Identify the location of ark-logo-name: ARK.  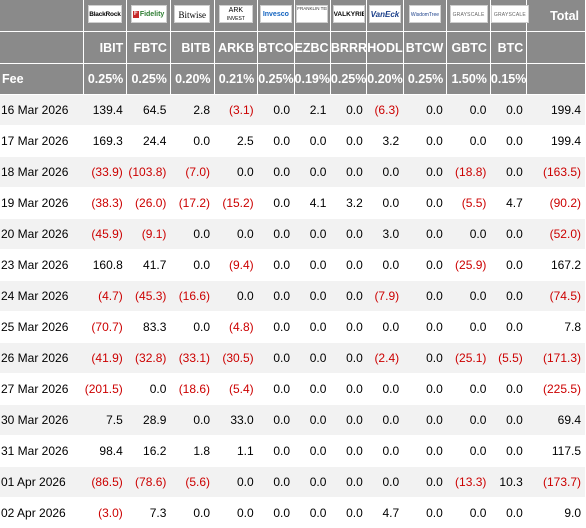
(236, 10).